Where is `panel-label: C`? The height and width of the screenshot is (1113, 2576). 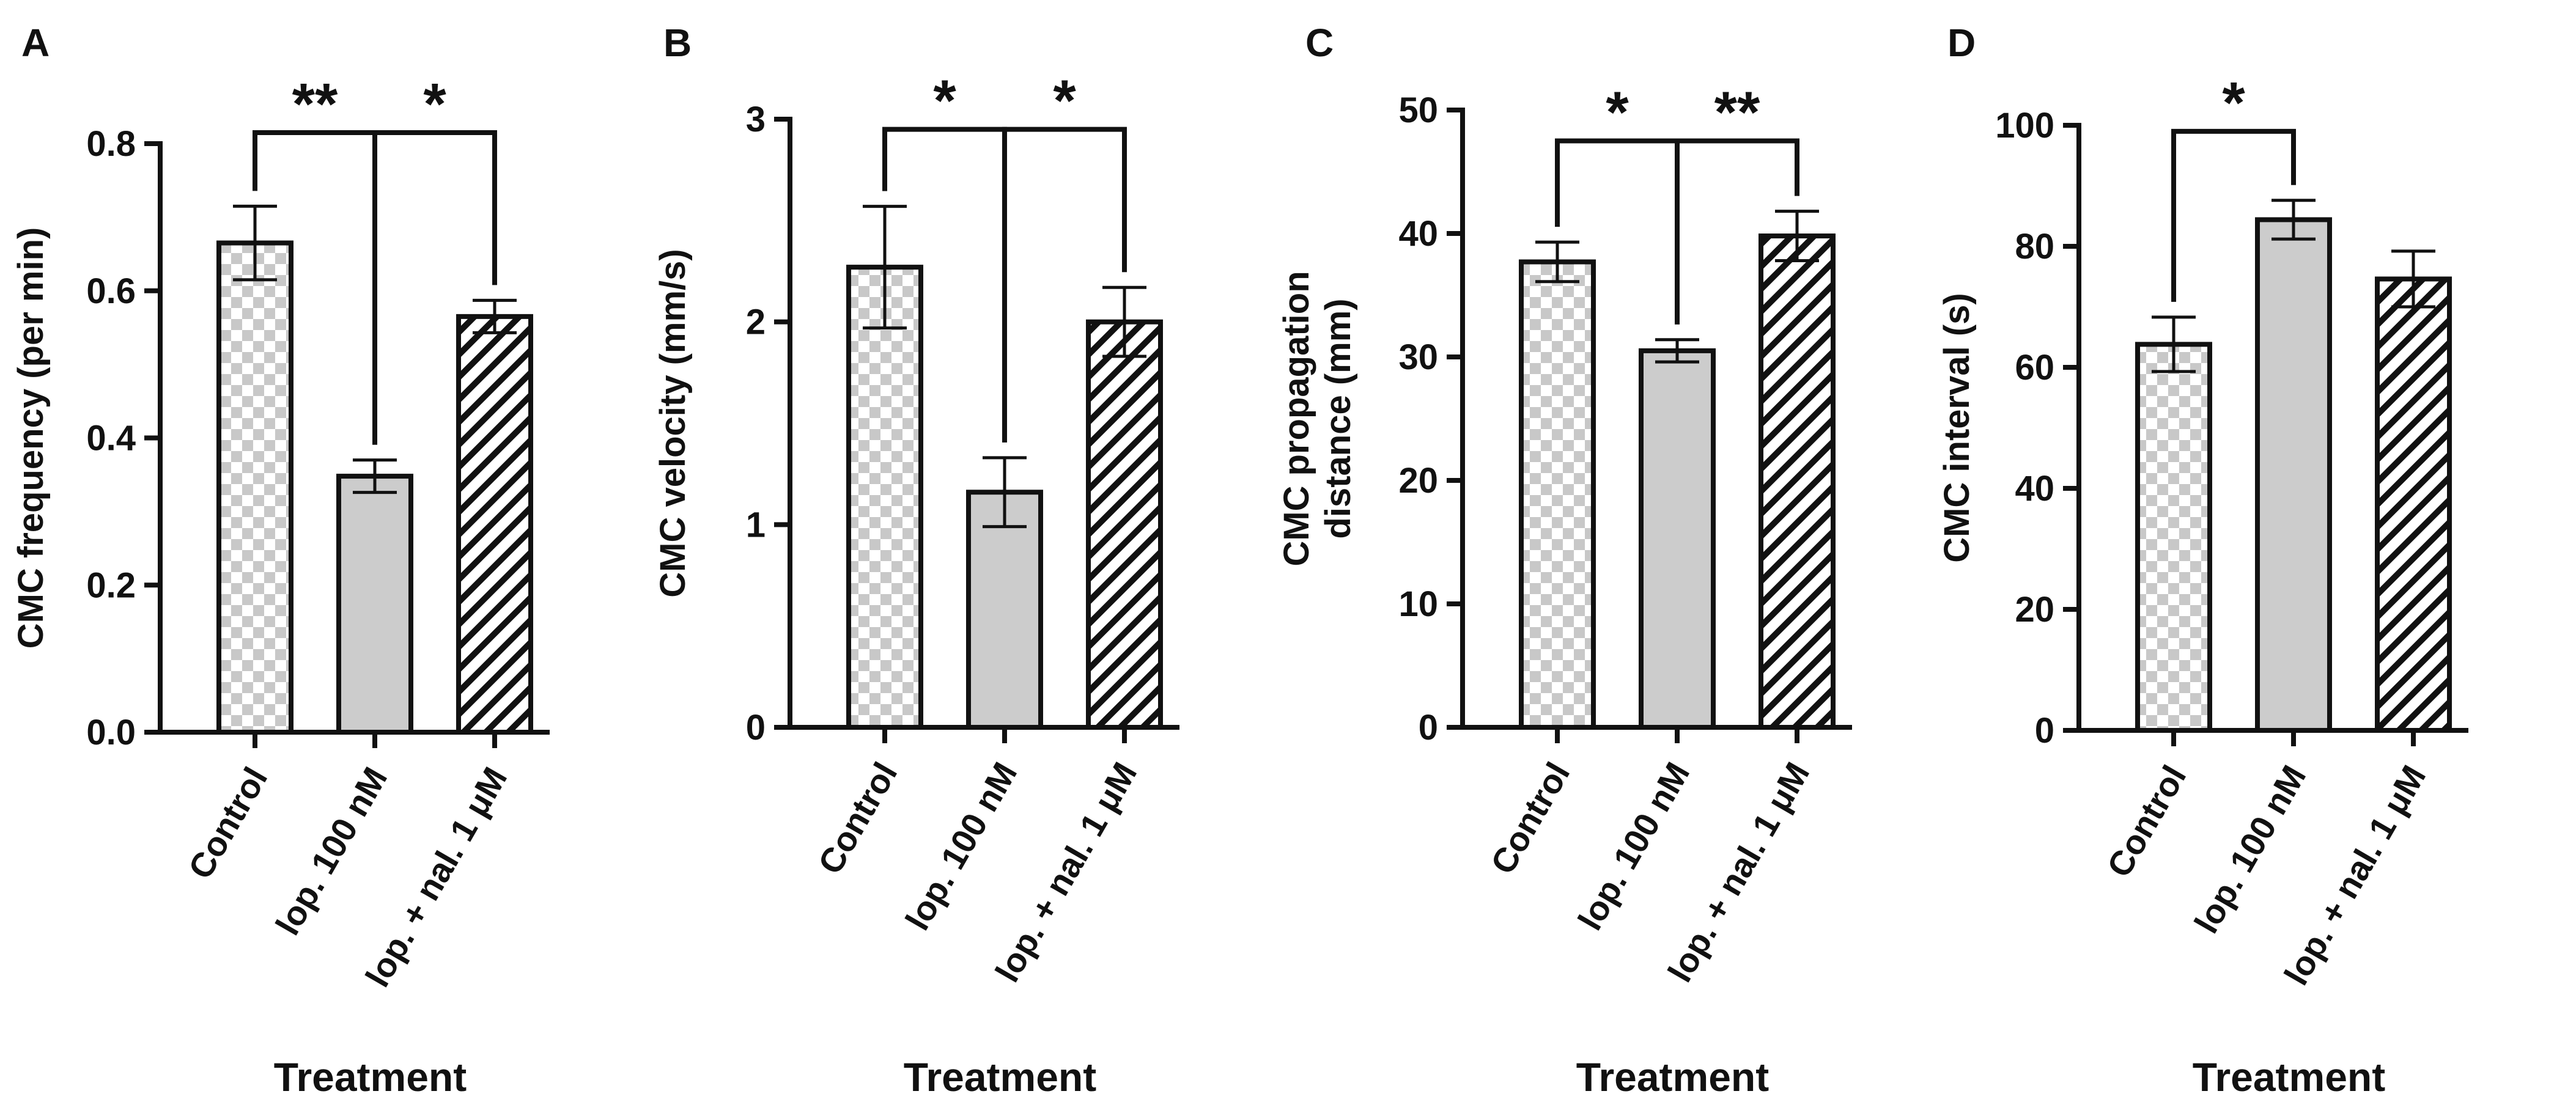 panel-label: C is located at coordinates (1319, 43).